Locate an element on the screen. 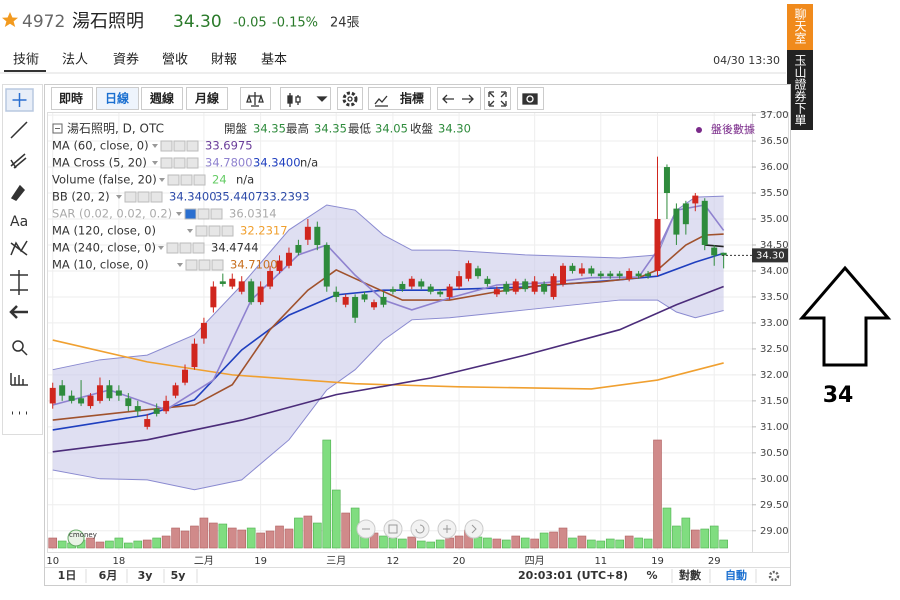 This screenshot has height=600, width=900. toolbar-button-label: 月線 is located at coordinates (206, 98).